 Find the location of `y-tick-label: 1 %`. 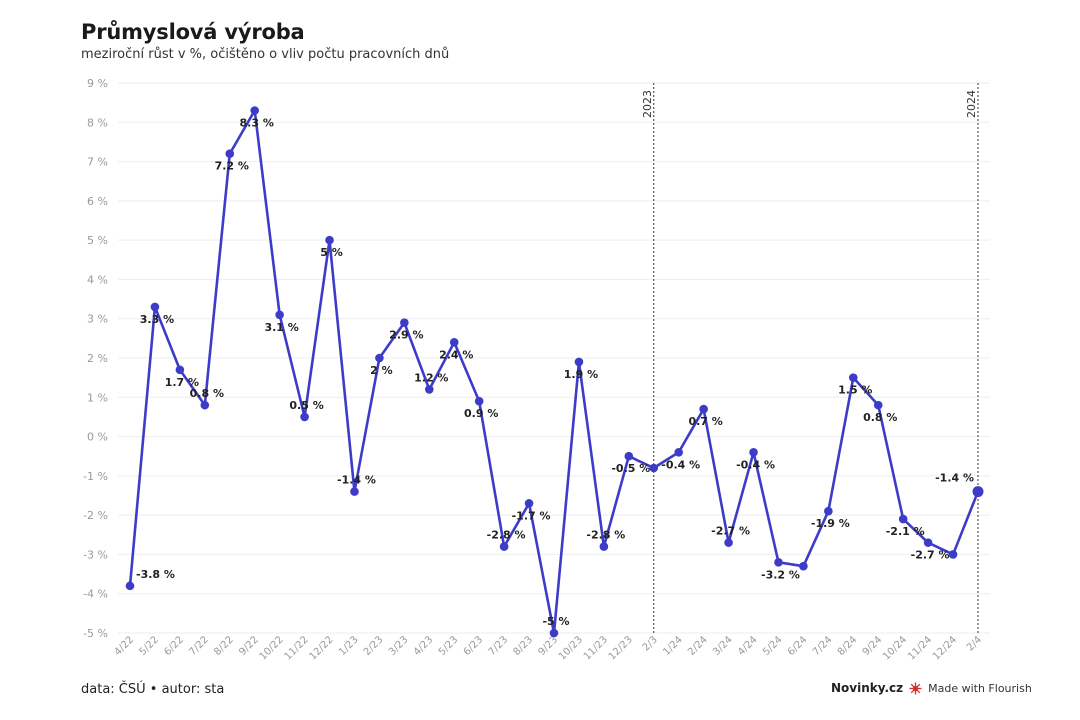

y-tick-label: 1 % is located at coordinates (97, 397).